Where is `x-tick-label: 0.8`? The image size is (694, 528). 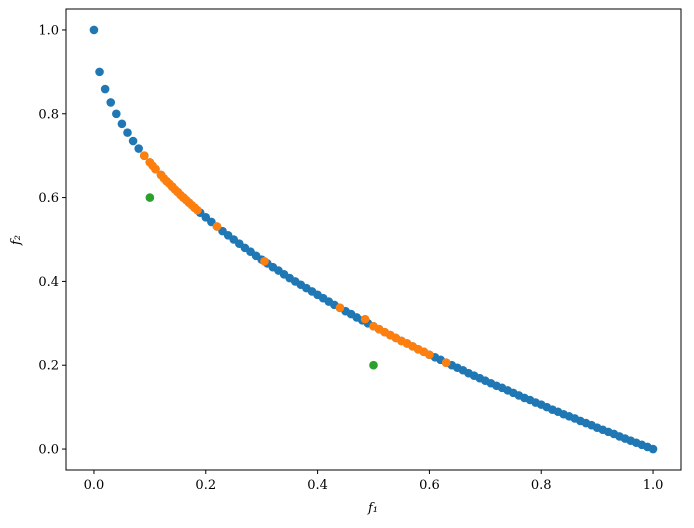
x-tick-label: 0.8 is located at coordinates (541, 485).